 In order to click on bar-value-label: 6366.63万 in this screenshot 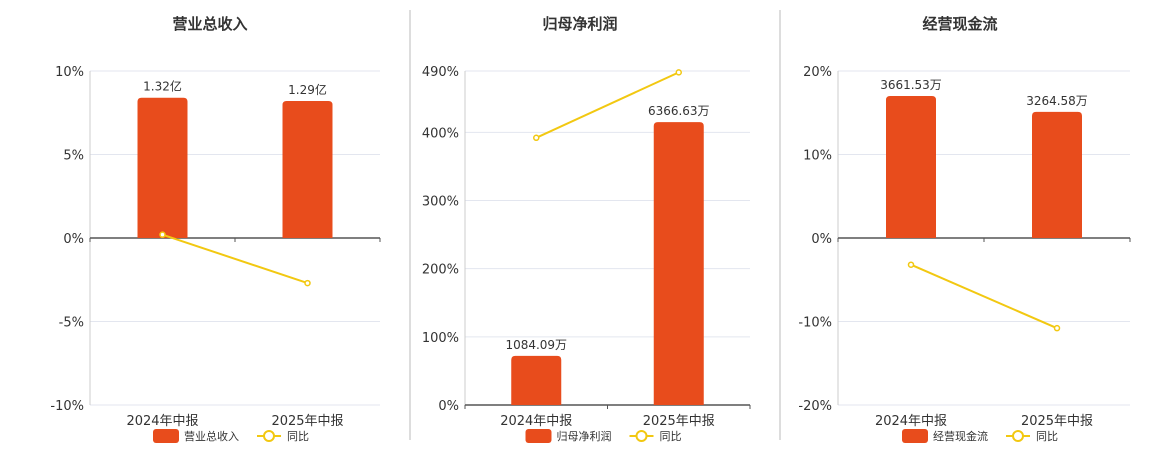, I will do `click(679, 111)`.